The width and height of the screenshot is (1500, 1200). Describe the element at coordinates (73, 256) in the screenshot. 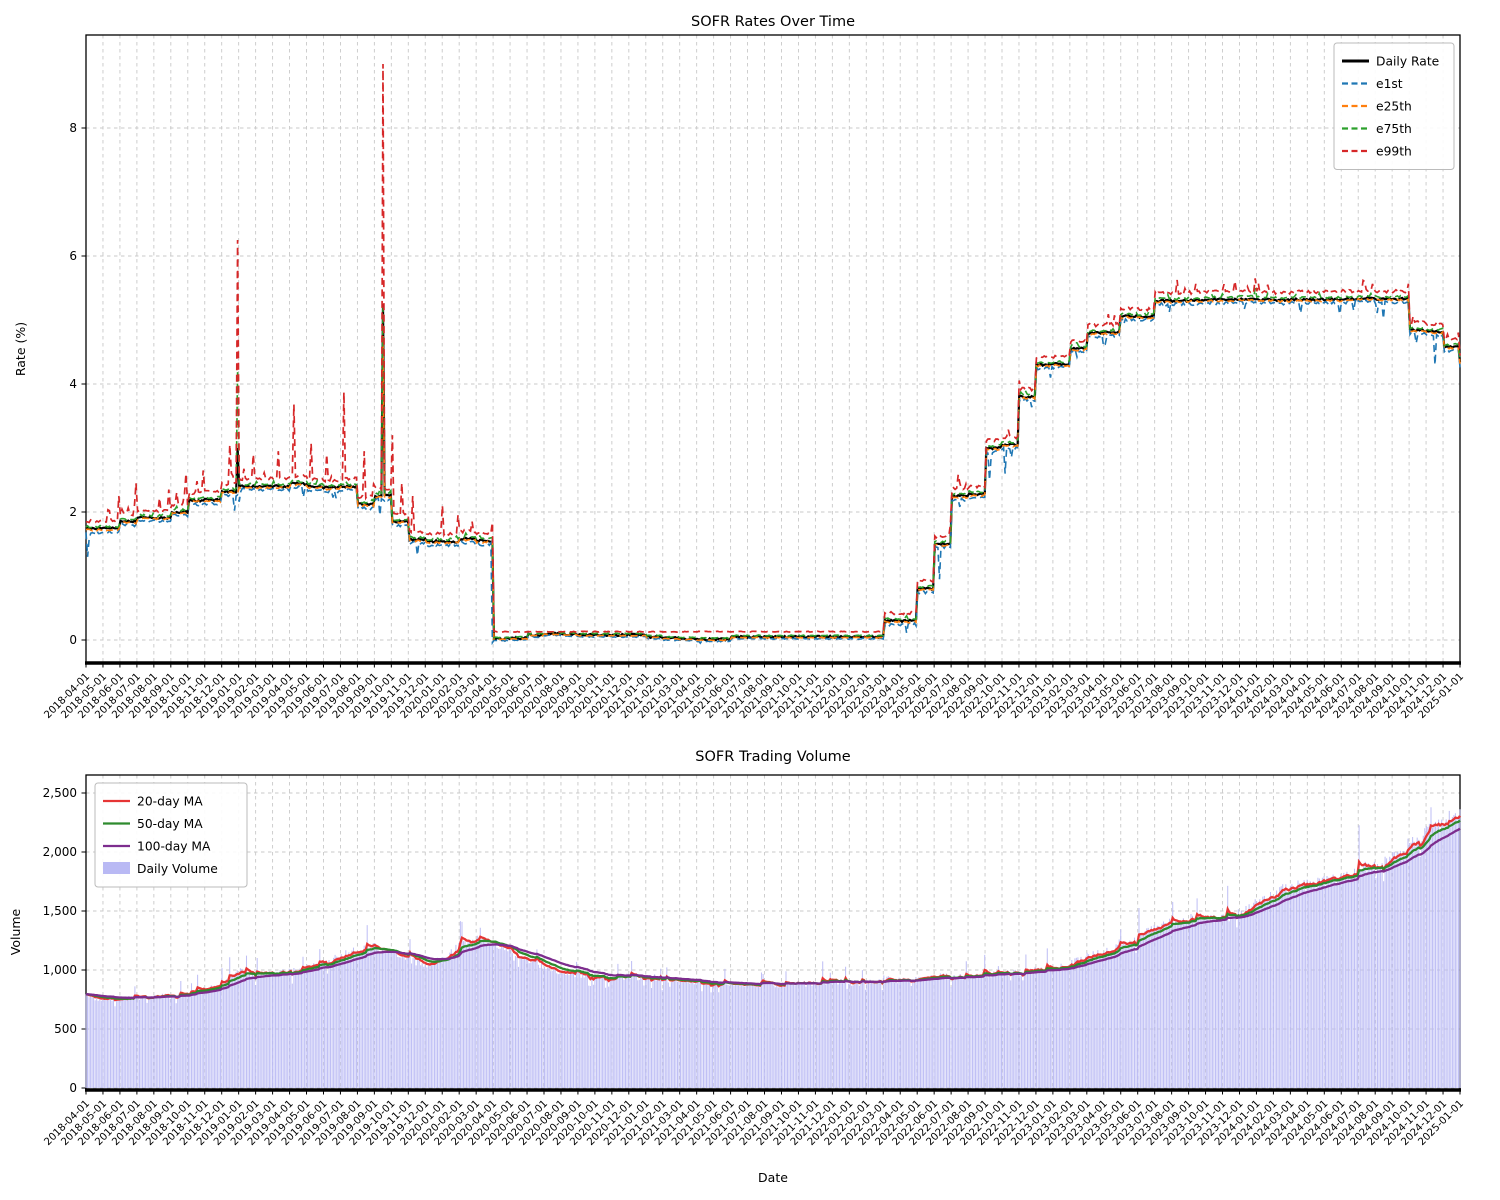

I see `y-tick-label: 6` at that location.